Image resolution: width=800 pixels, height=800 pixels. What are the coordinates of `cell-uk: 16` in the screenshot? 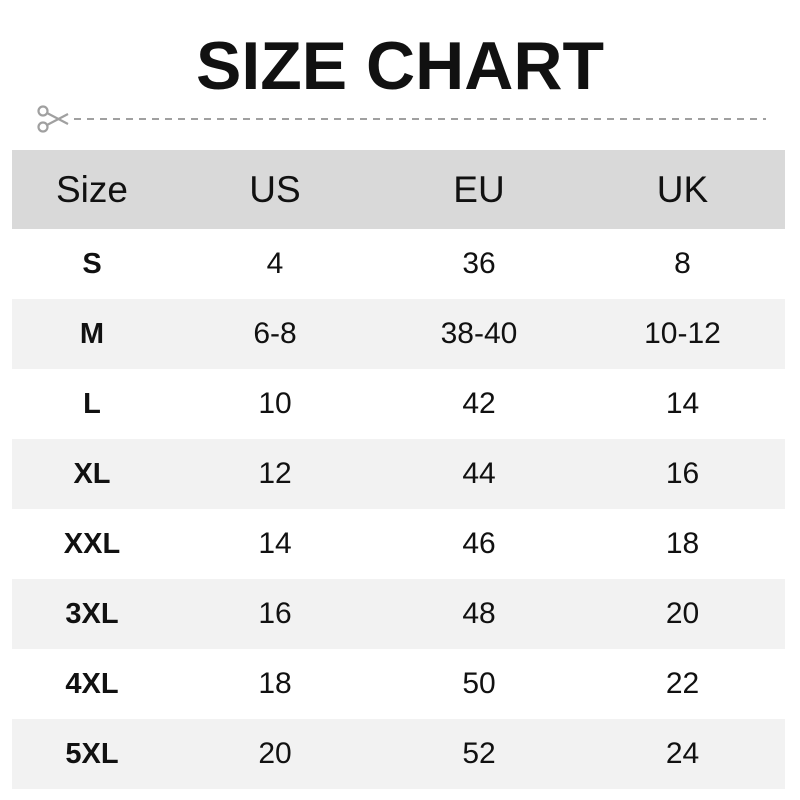 It's located at (682, 473).